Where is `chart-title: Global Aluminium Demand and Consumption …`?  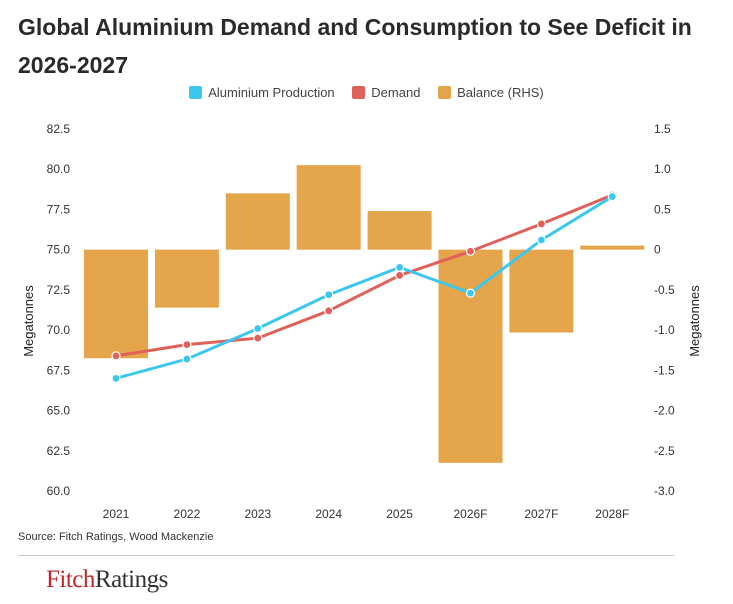 chart-title: Global Aluminium Demand and Consumption … is located at coordinates (355, 46).